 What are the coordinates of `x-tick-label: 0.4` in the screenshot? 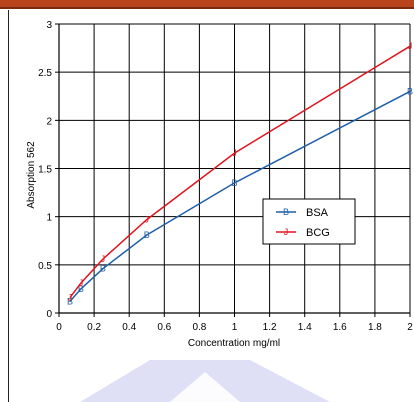 It's located at (129, 327).